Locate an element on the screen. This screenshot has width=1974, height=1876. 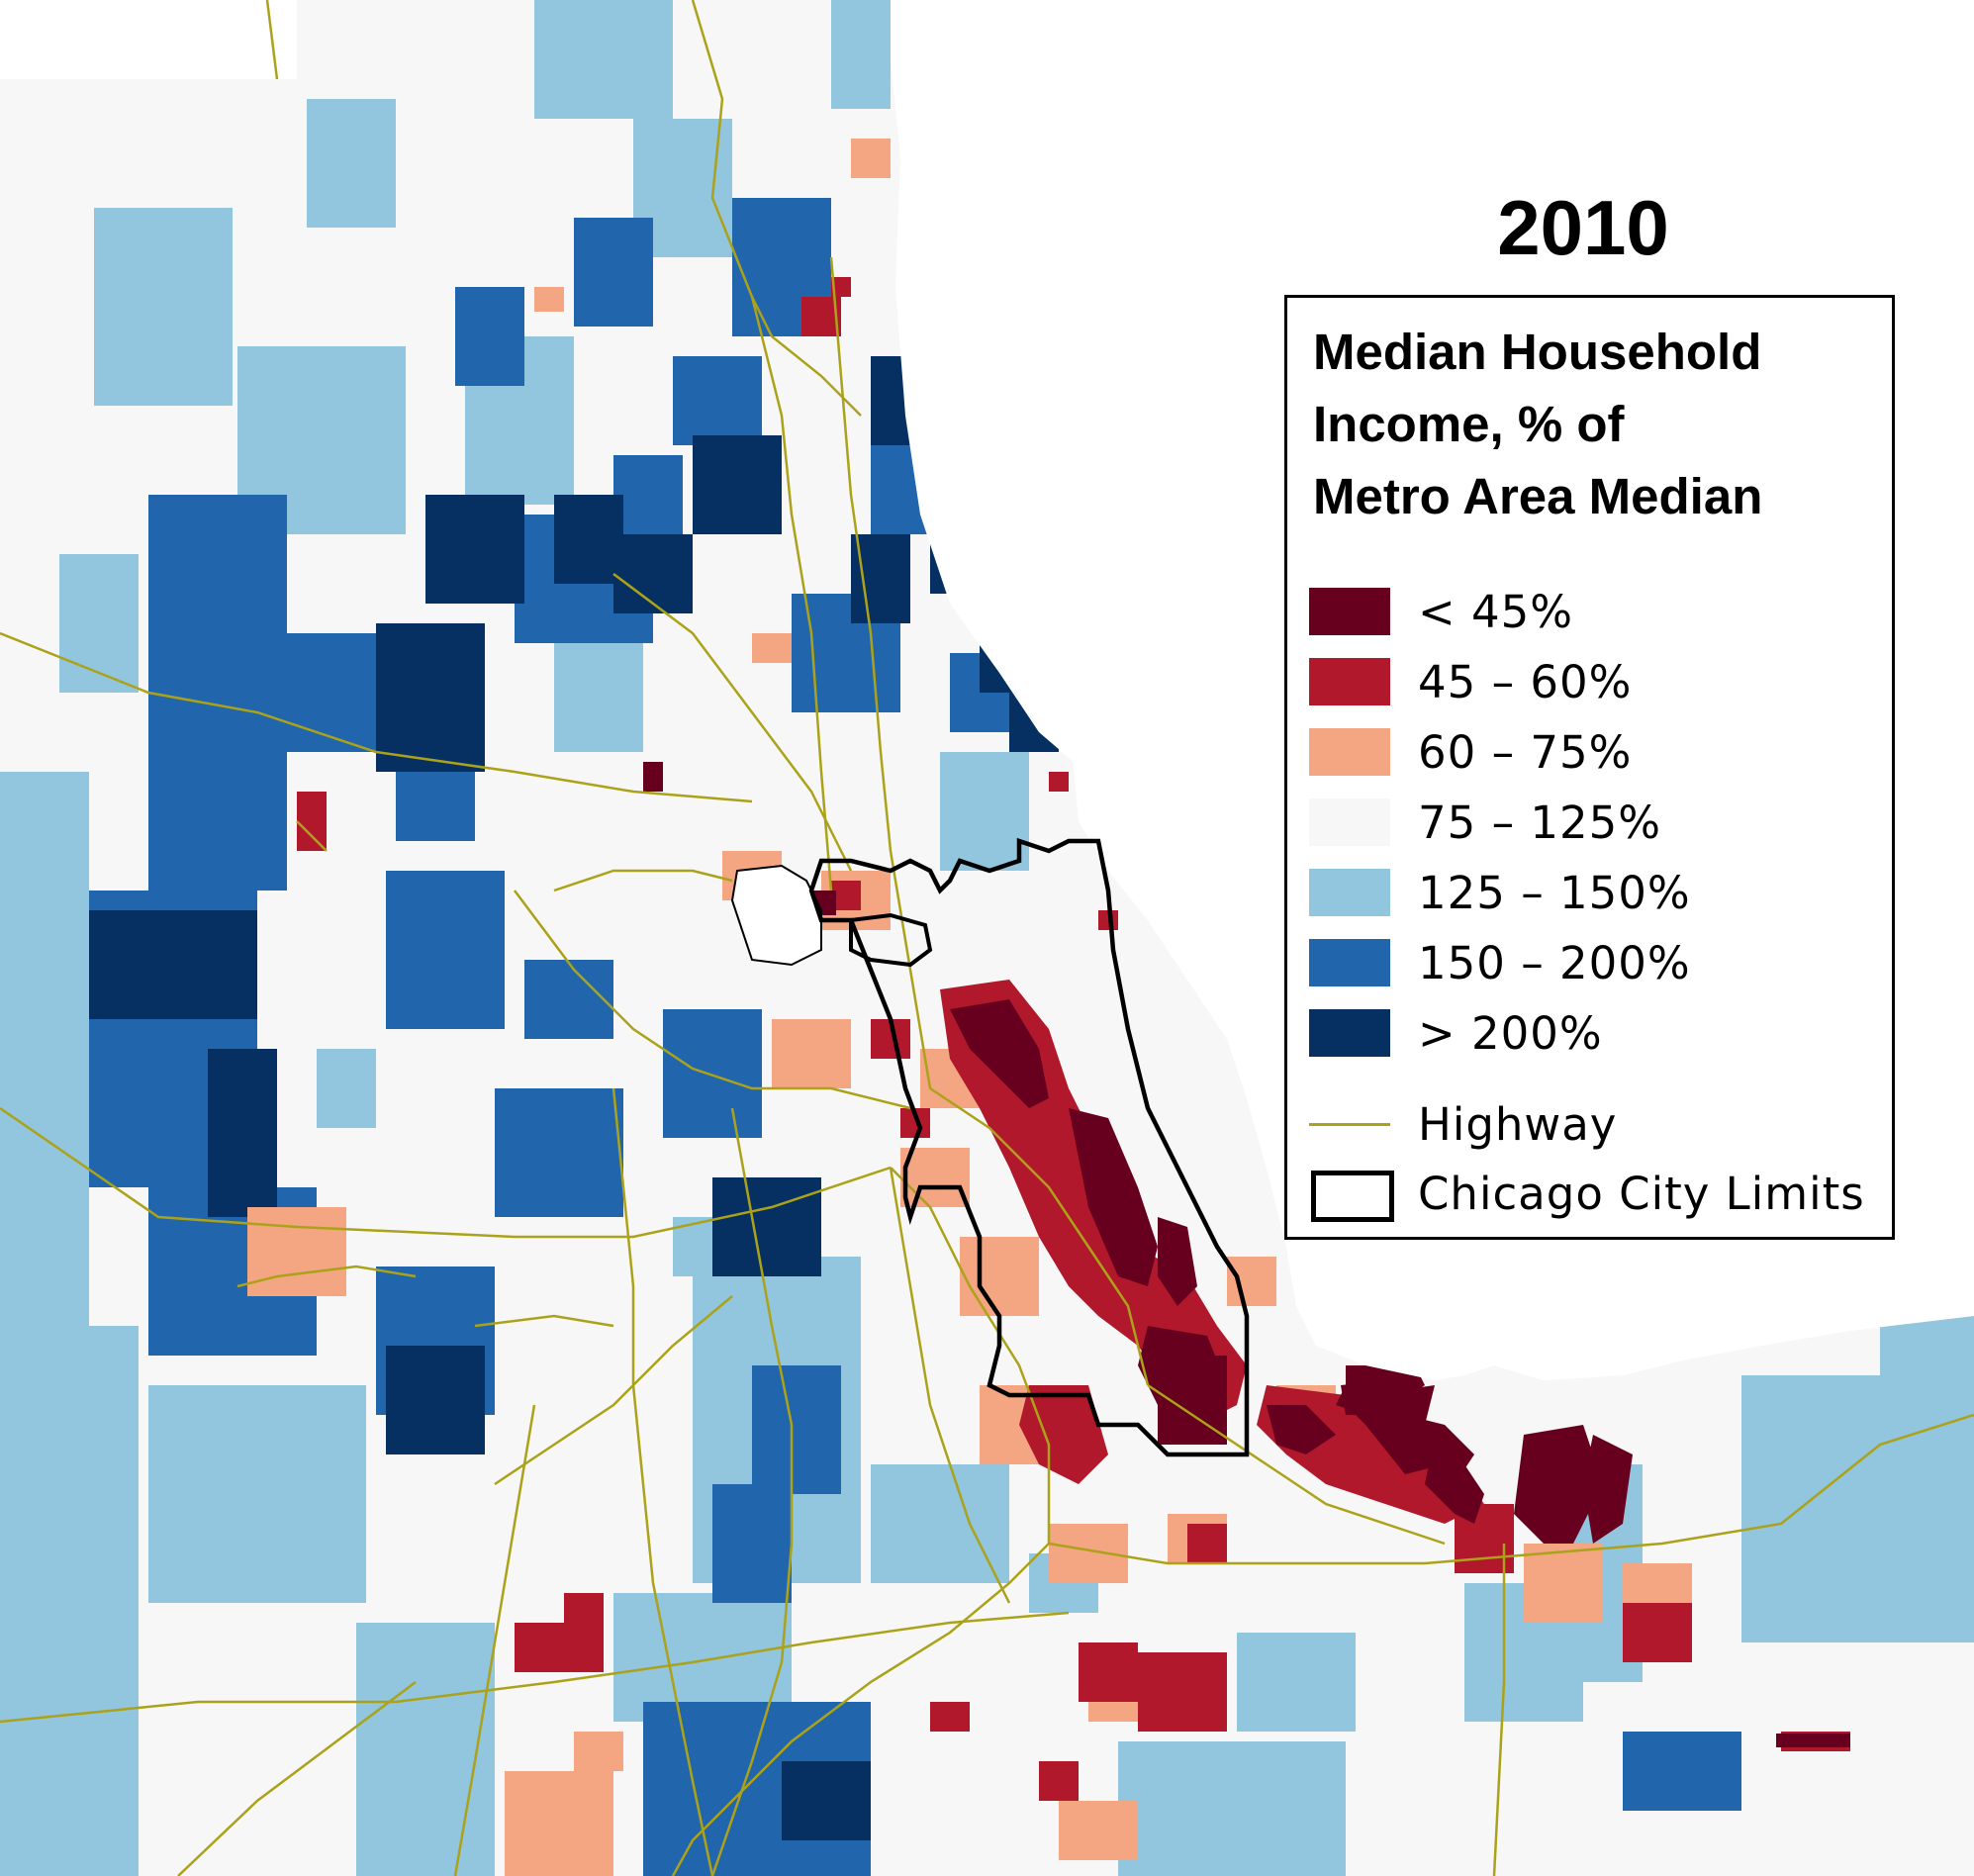
legend-item-city-limits: Chicago City Limits is located at coordinates (1596, 1195).